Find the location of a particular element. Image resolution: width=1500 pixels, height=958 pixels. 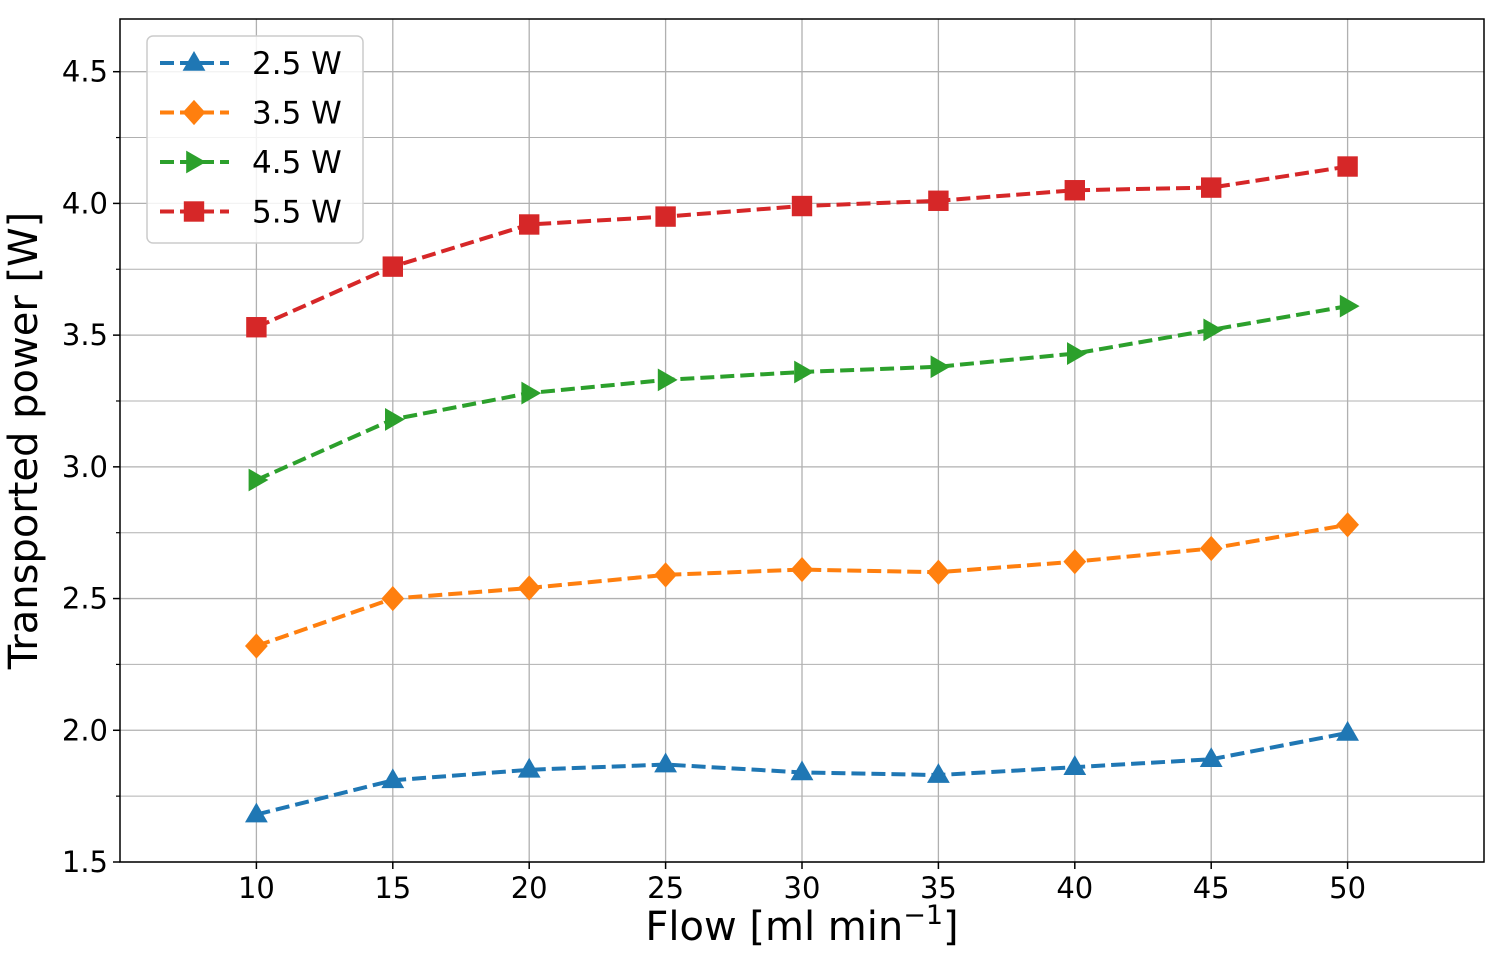

x-tick-label: 45 is located at coordinates (1211, 888).